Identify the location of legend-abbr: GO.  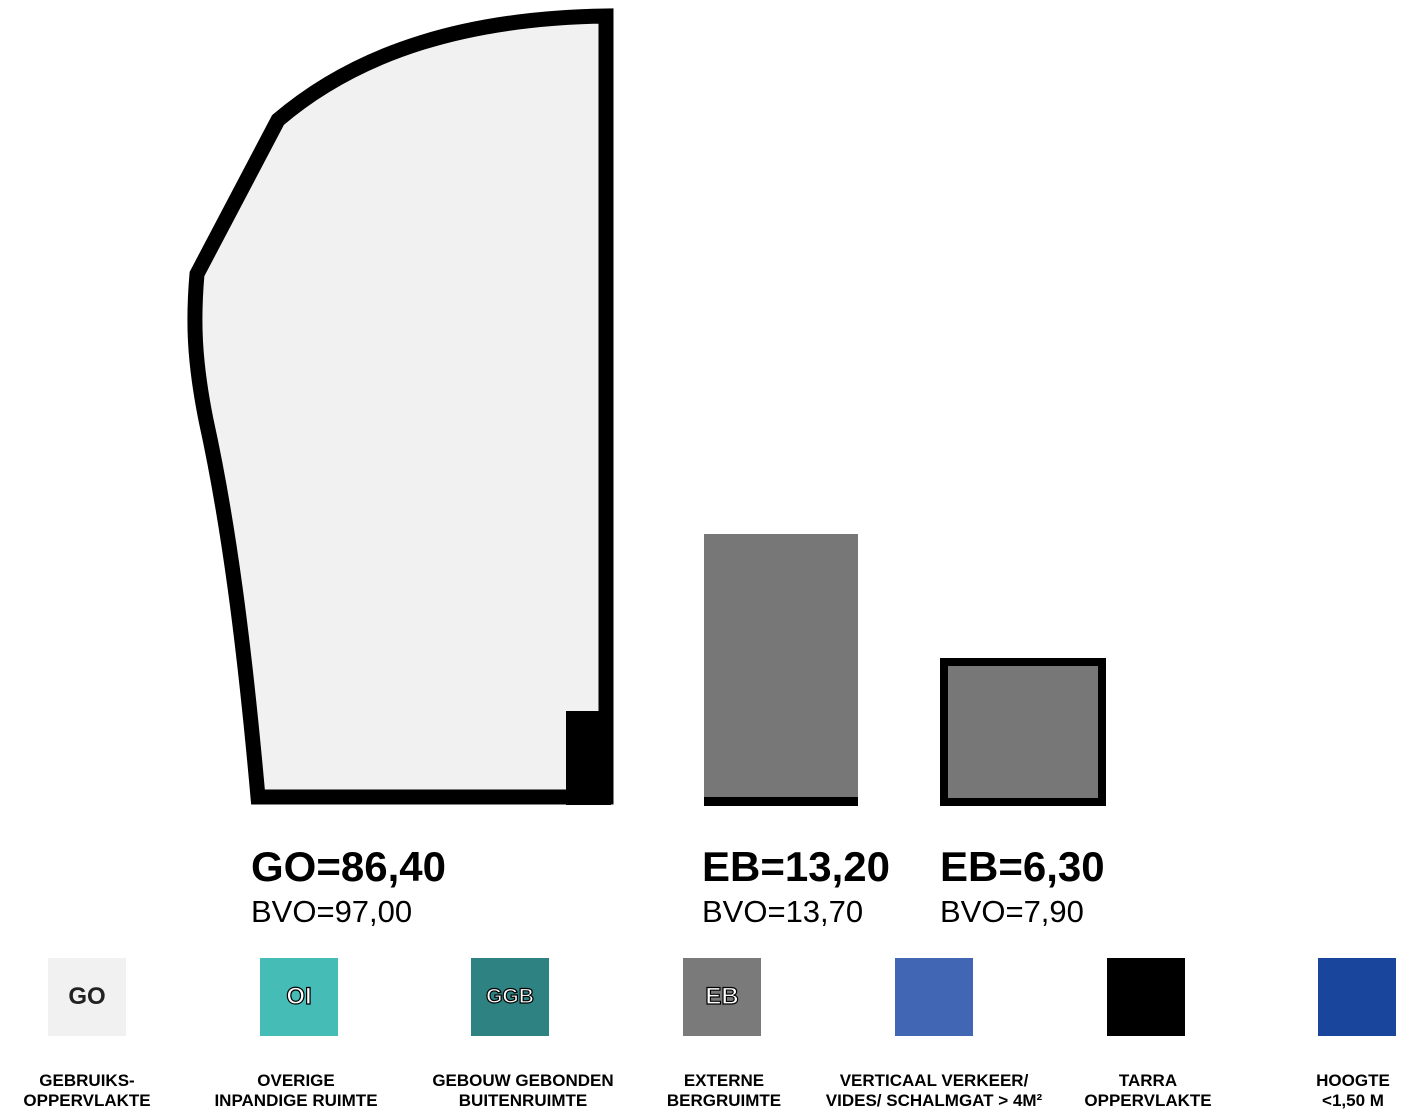
(87, 996).